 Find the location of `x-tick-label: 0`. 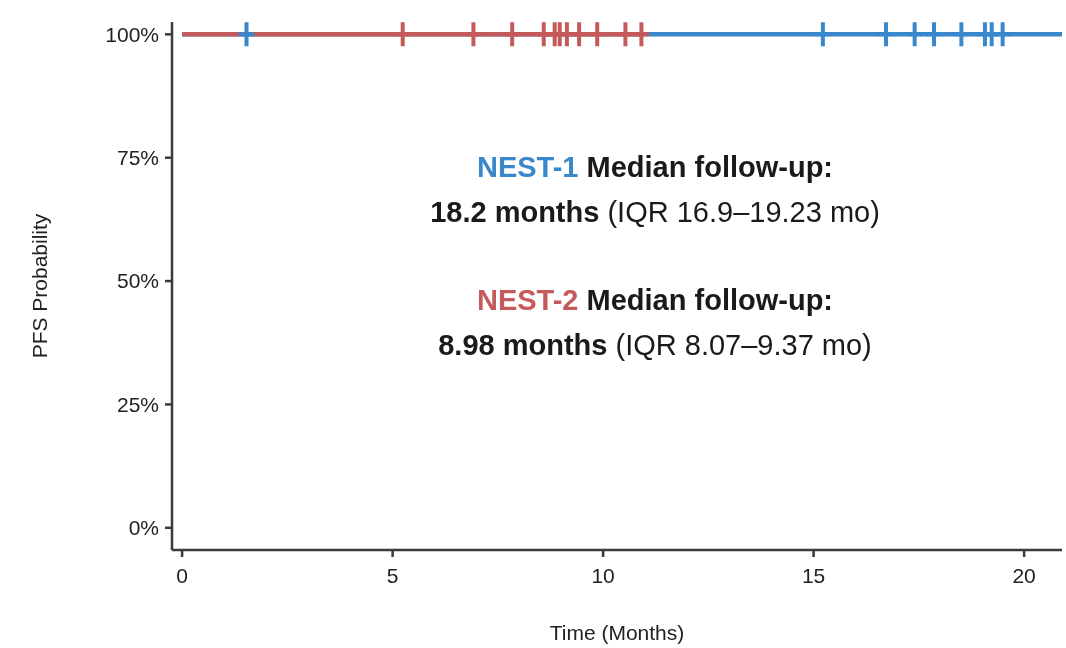

x-tick-label: 0 is located at coordinates (182, 575).